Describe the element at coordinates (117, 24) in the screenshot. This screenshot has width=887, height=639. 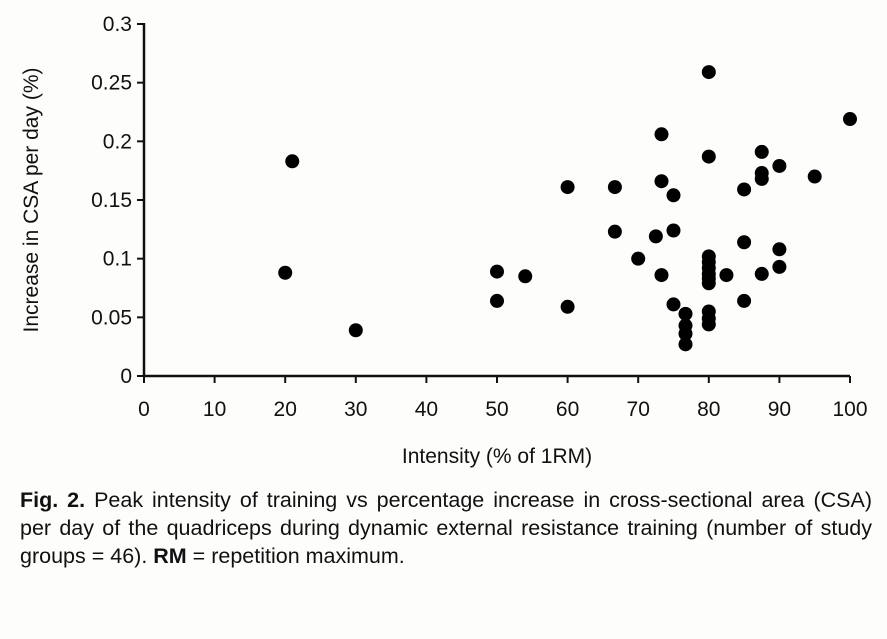
I see `y-tick-label: 0.3` at that location.